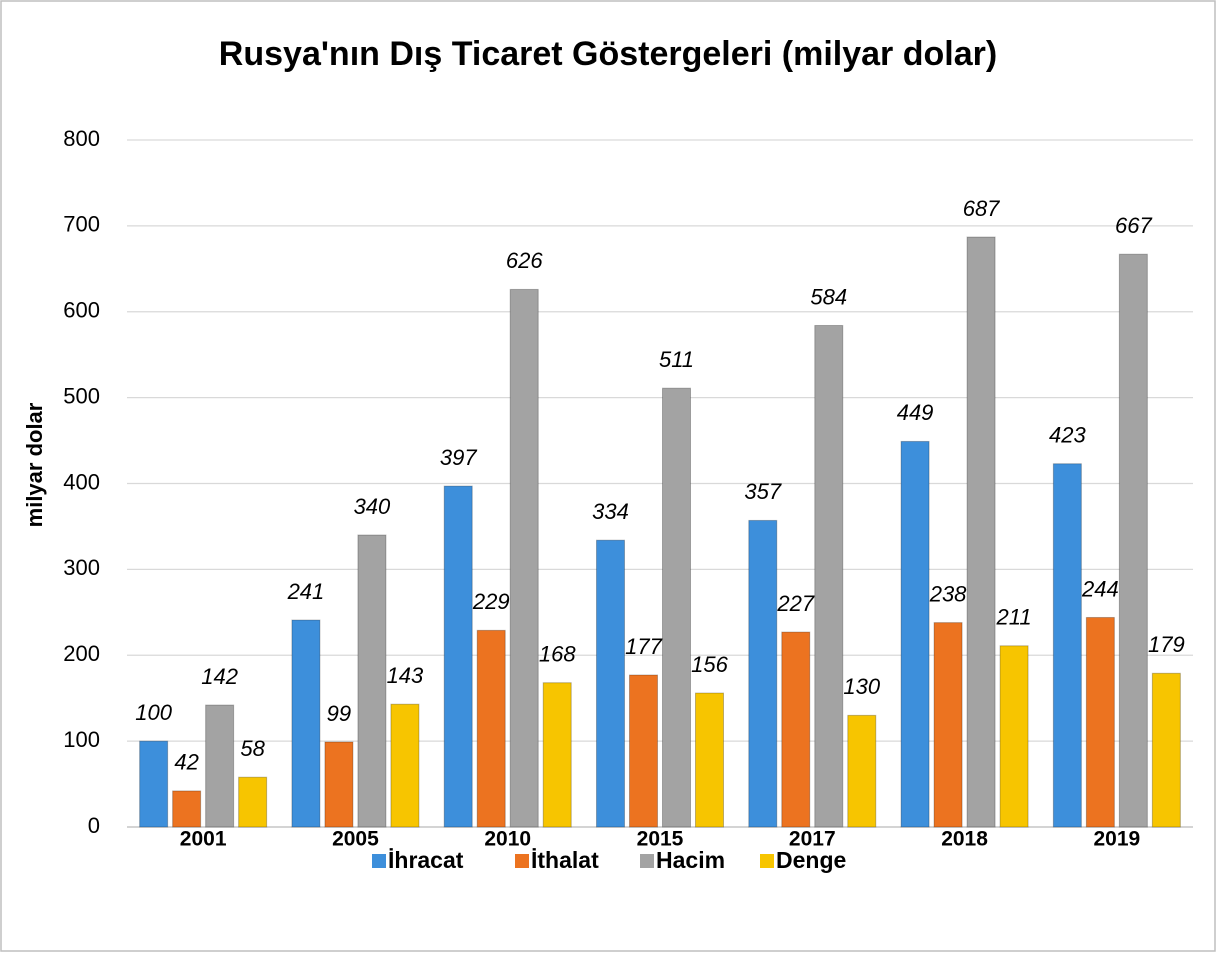 This screenshot has width=1217, height=953. Describe the element at coordinates (355, 839) in the screenshot. I see `x-tick-label: 2005` at that location.